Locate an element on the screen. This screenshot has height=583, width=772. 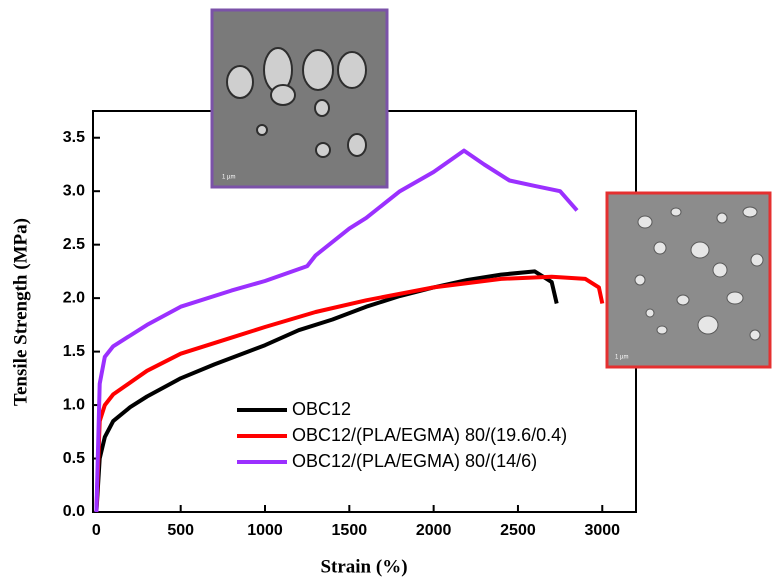
inset-red: 1 µm is located at coordinates (688, 280).